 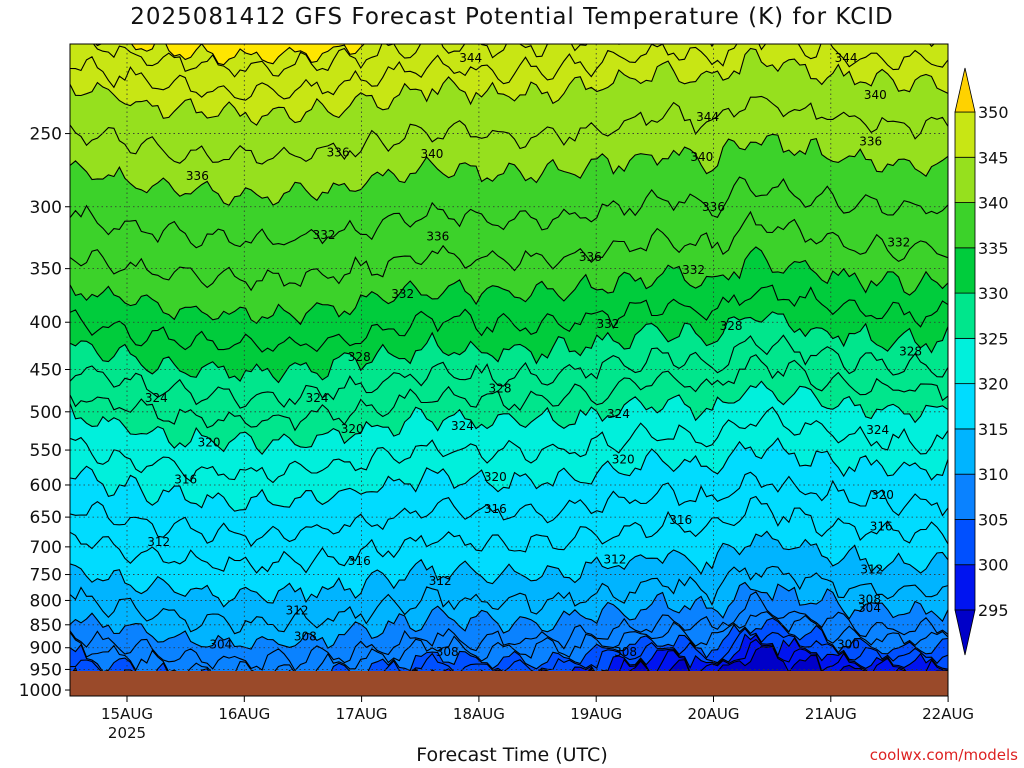 What do you see at coordinates (993, 610) in the screenshot?
I see `colorbar-label: 295` at bounding box center [993, 610].